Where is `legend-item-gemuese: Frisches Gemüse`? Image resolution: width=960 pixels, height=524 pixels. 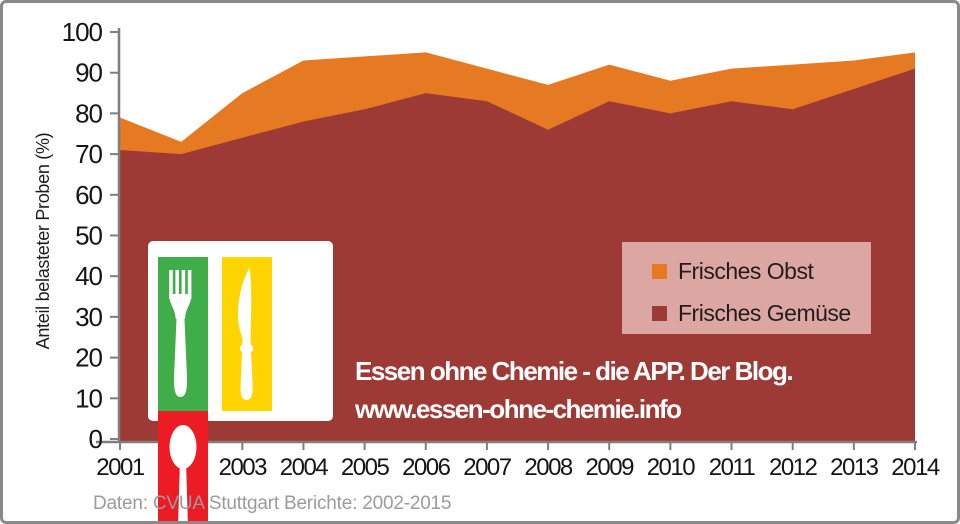 legend-item-gemuese: Frisches Gemüse is located at coordinates (761, 313).